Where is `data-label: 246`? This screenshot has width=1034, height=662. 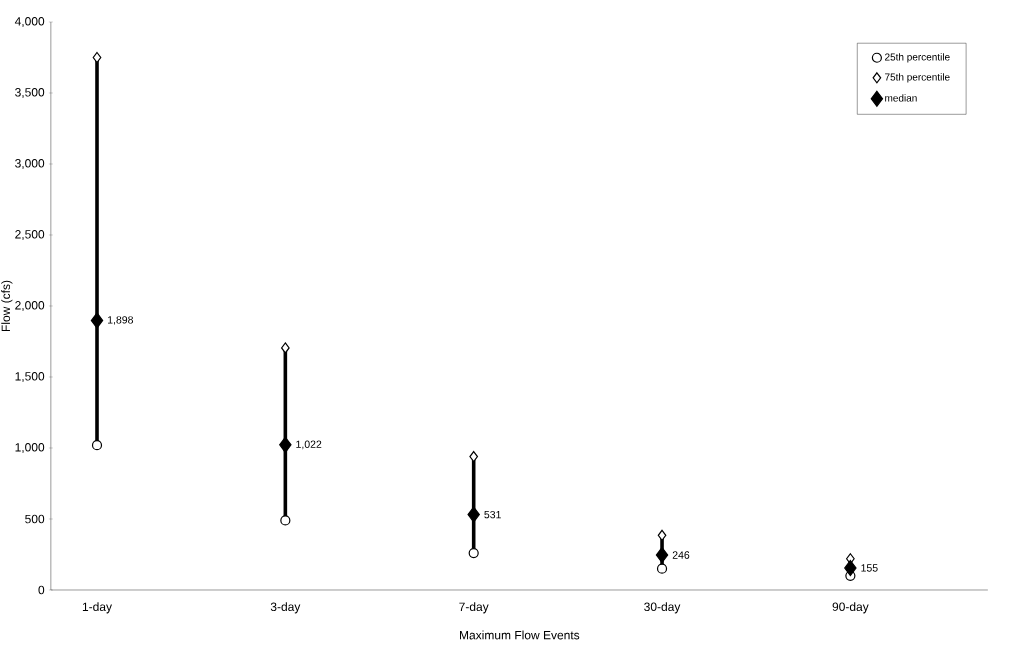 data-label: 246 is located at coordinates (681, 555).